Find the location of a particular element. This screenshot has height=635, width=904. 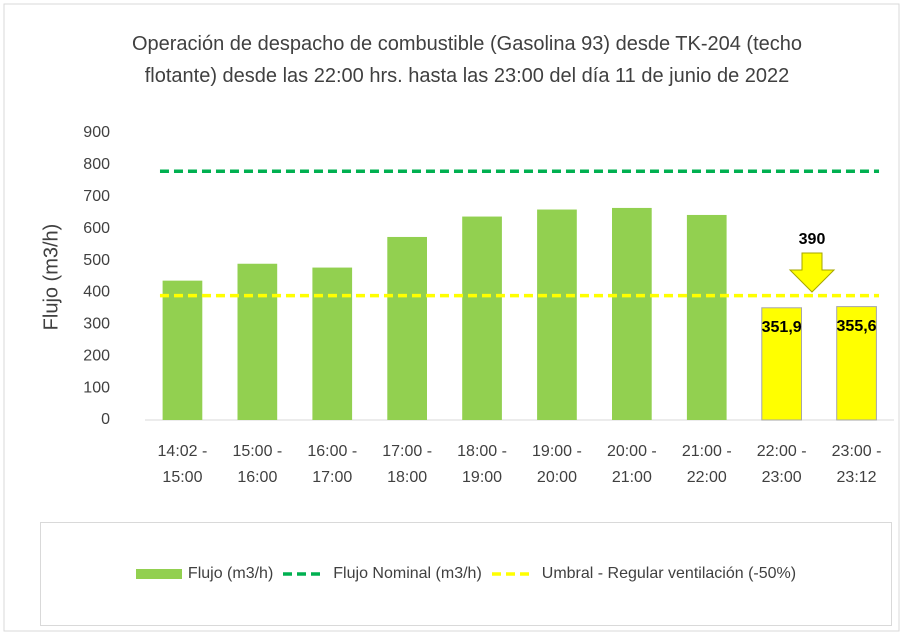

x-tick-label: 22:00 -23:00 is located at coordinates (782, 464).